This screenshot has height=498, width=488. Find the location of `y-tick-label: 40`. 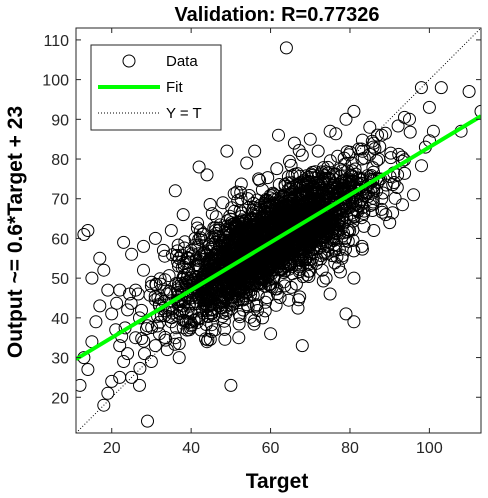

y-tick-label: 40 is located at coordinates (60, 319).